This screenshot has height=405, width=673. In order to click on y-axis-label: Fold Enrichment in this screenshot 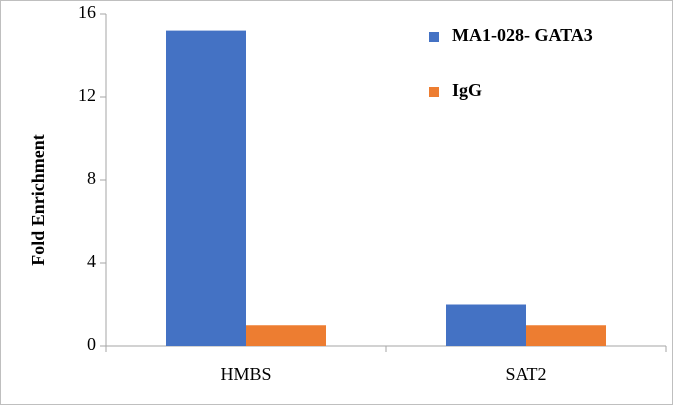, I will do `click(38, 200)`.